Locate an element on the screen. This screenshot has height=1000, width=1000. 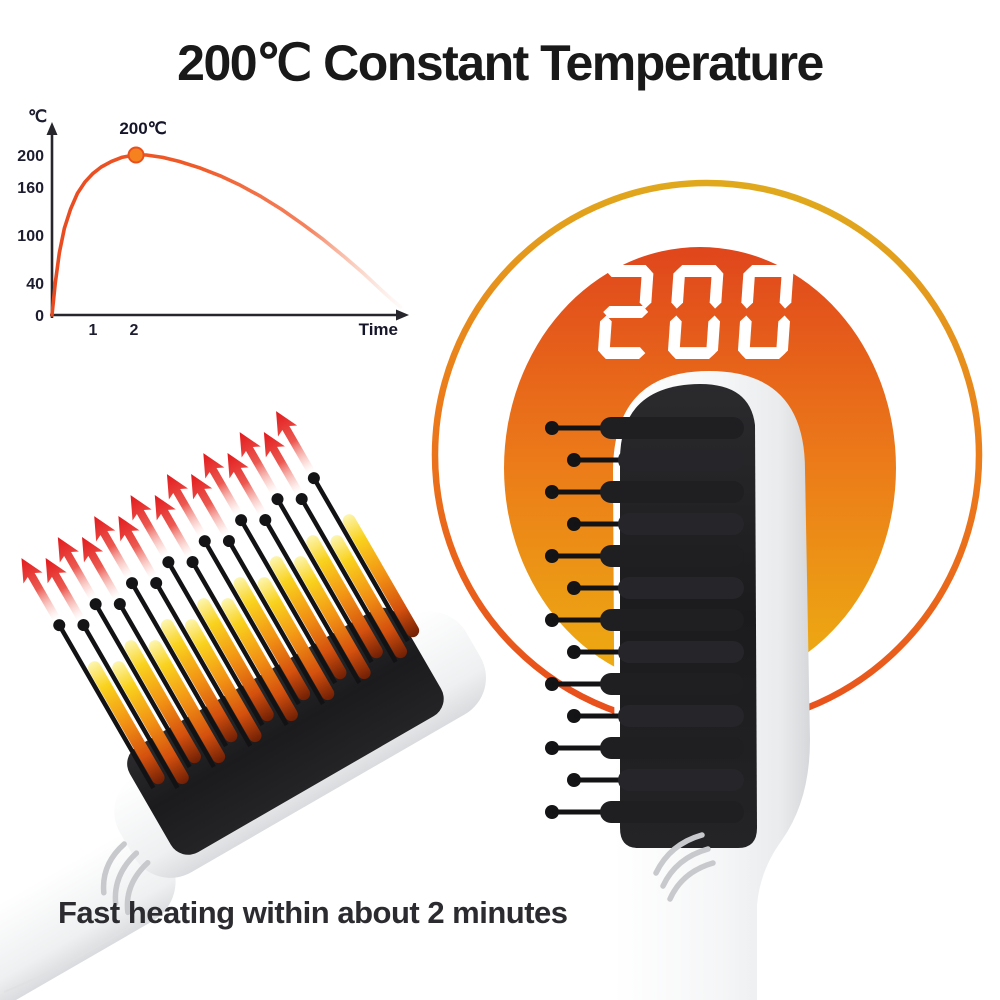
y-axis-unit: ℃ is located at coordinates (37, 116).